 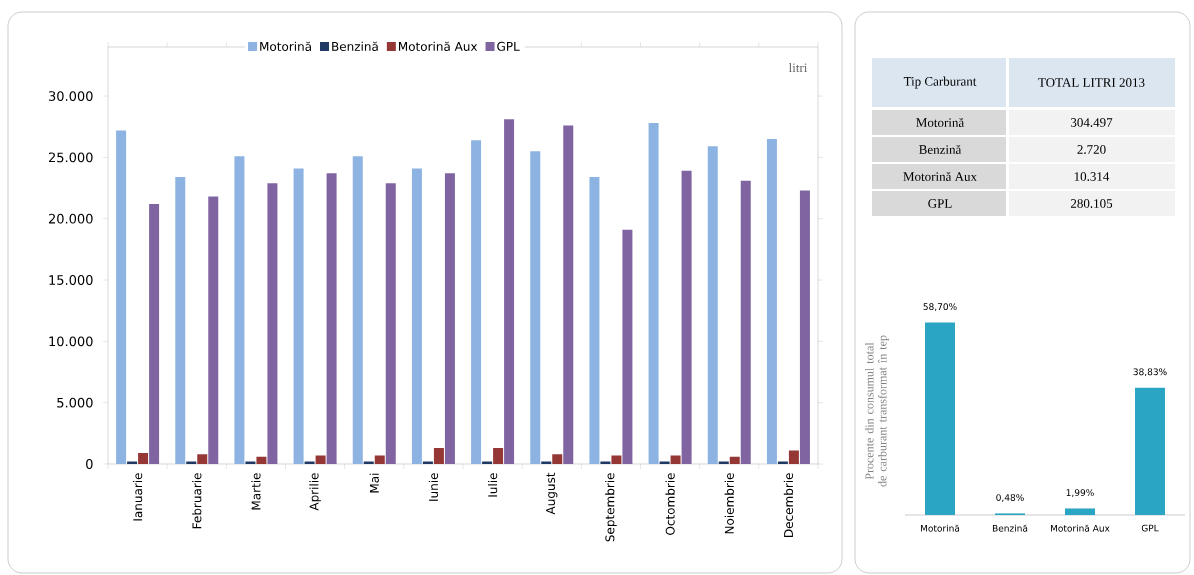 What do you see at coordinates (1080, 528) in the screenshot?
I see `x-tick-label: Motorină Aux` at bounding box center [1080, 528].